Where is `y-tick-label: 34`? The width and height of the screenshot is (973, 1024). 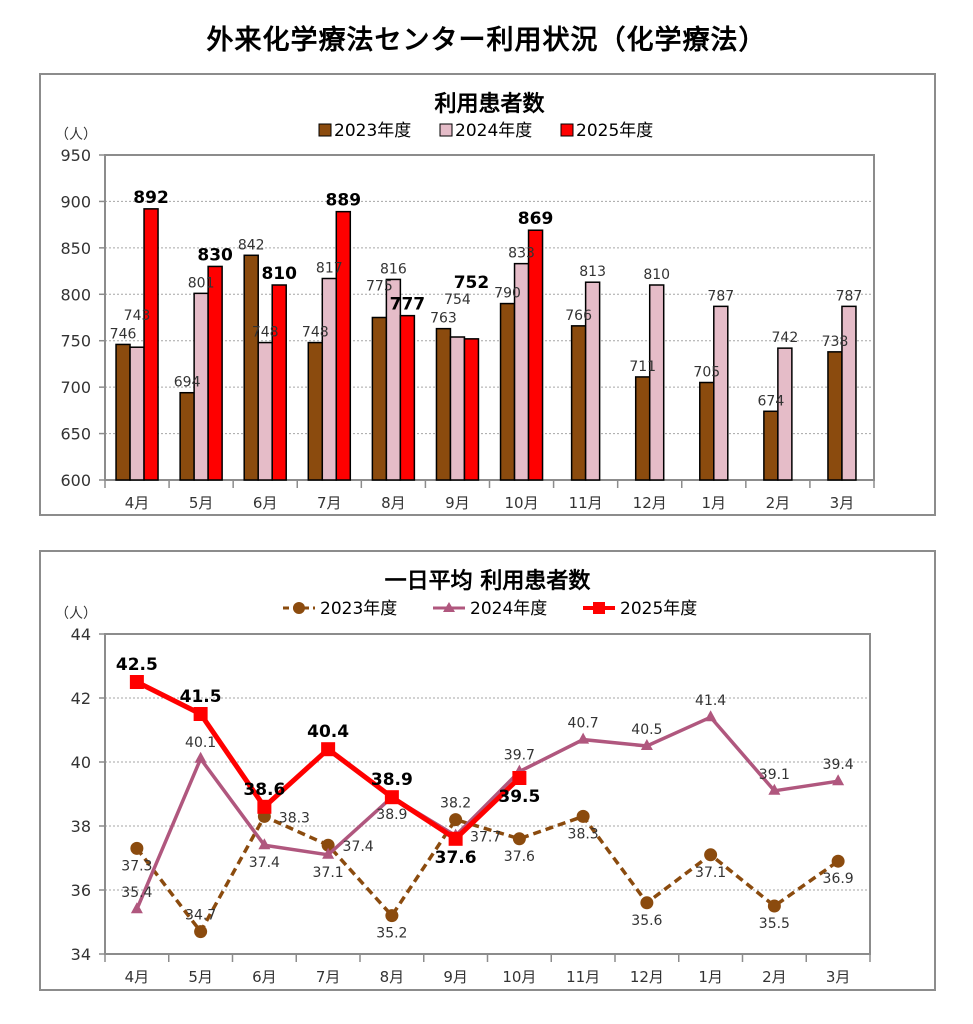 y-tick-label: 34 is located at coordinates (81, 954).